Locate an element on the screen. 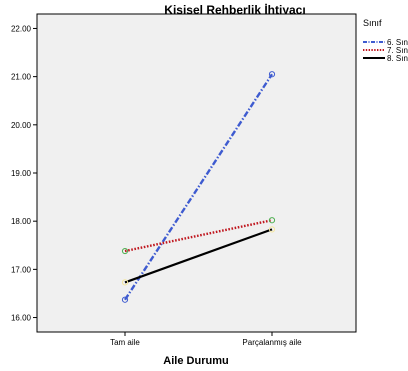  y-tick-label: 18.00 is located at coordinates (21, 221).